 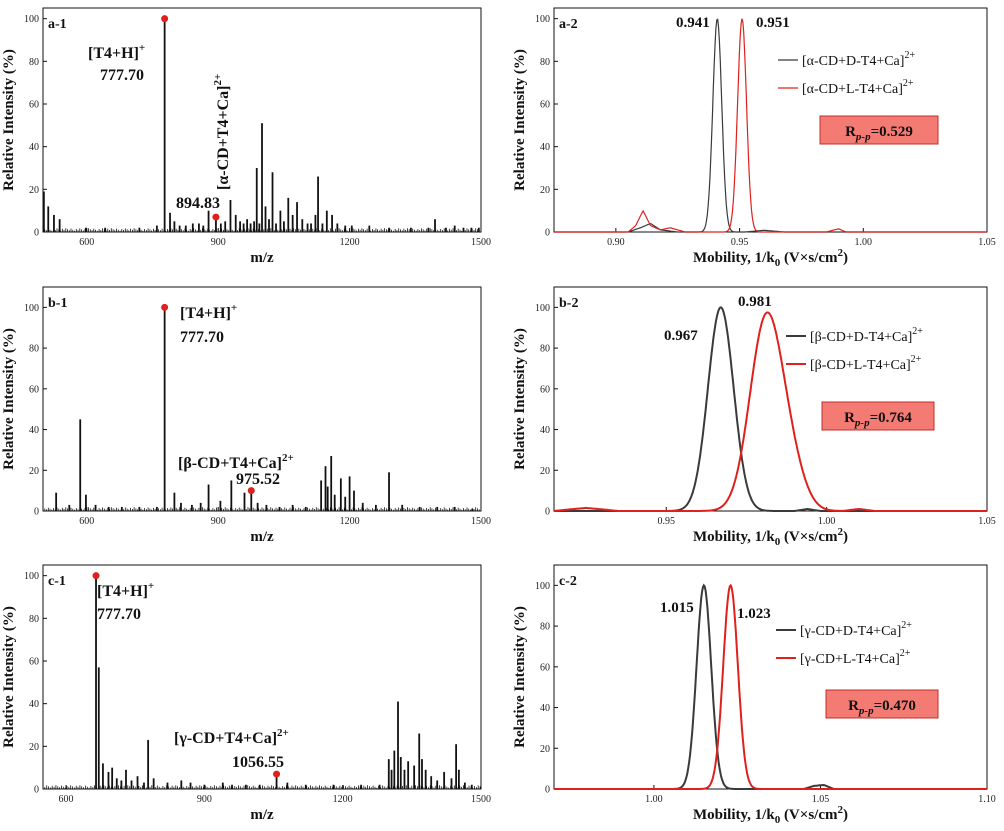 What do you see at coordinates (568, 24) in the screenshot?
I see `panel-label: a-2` at bounding box center [568, 24].